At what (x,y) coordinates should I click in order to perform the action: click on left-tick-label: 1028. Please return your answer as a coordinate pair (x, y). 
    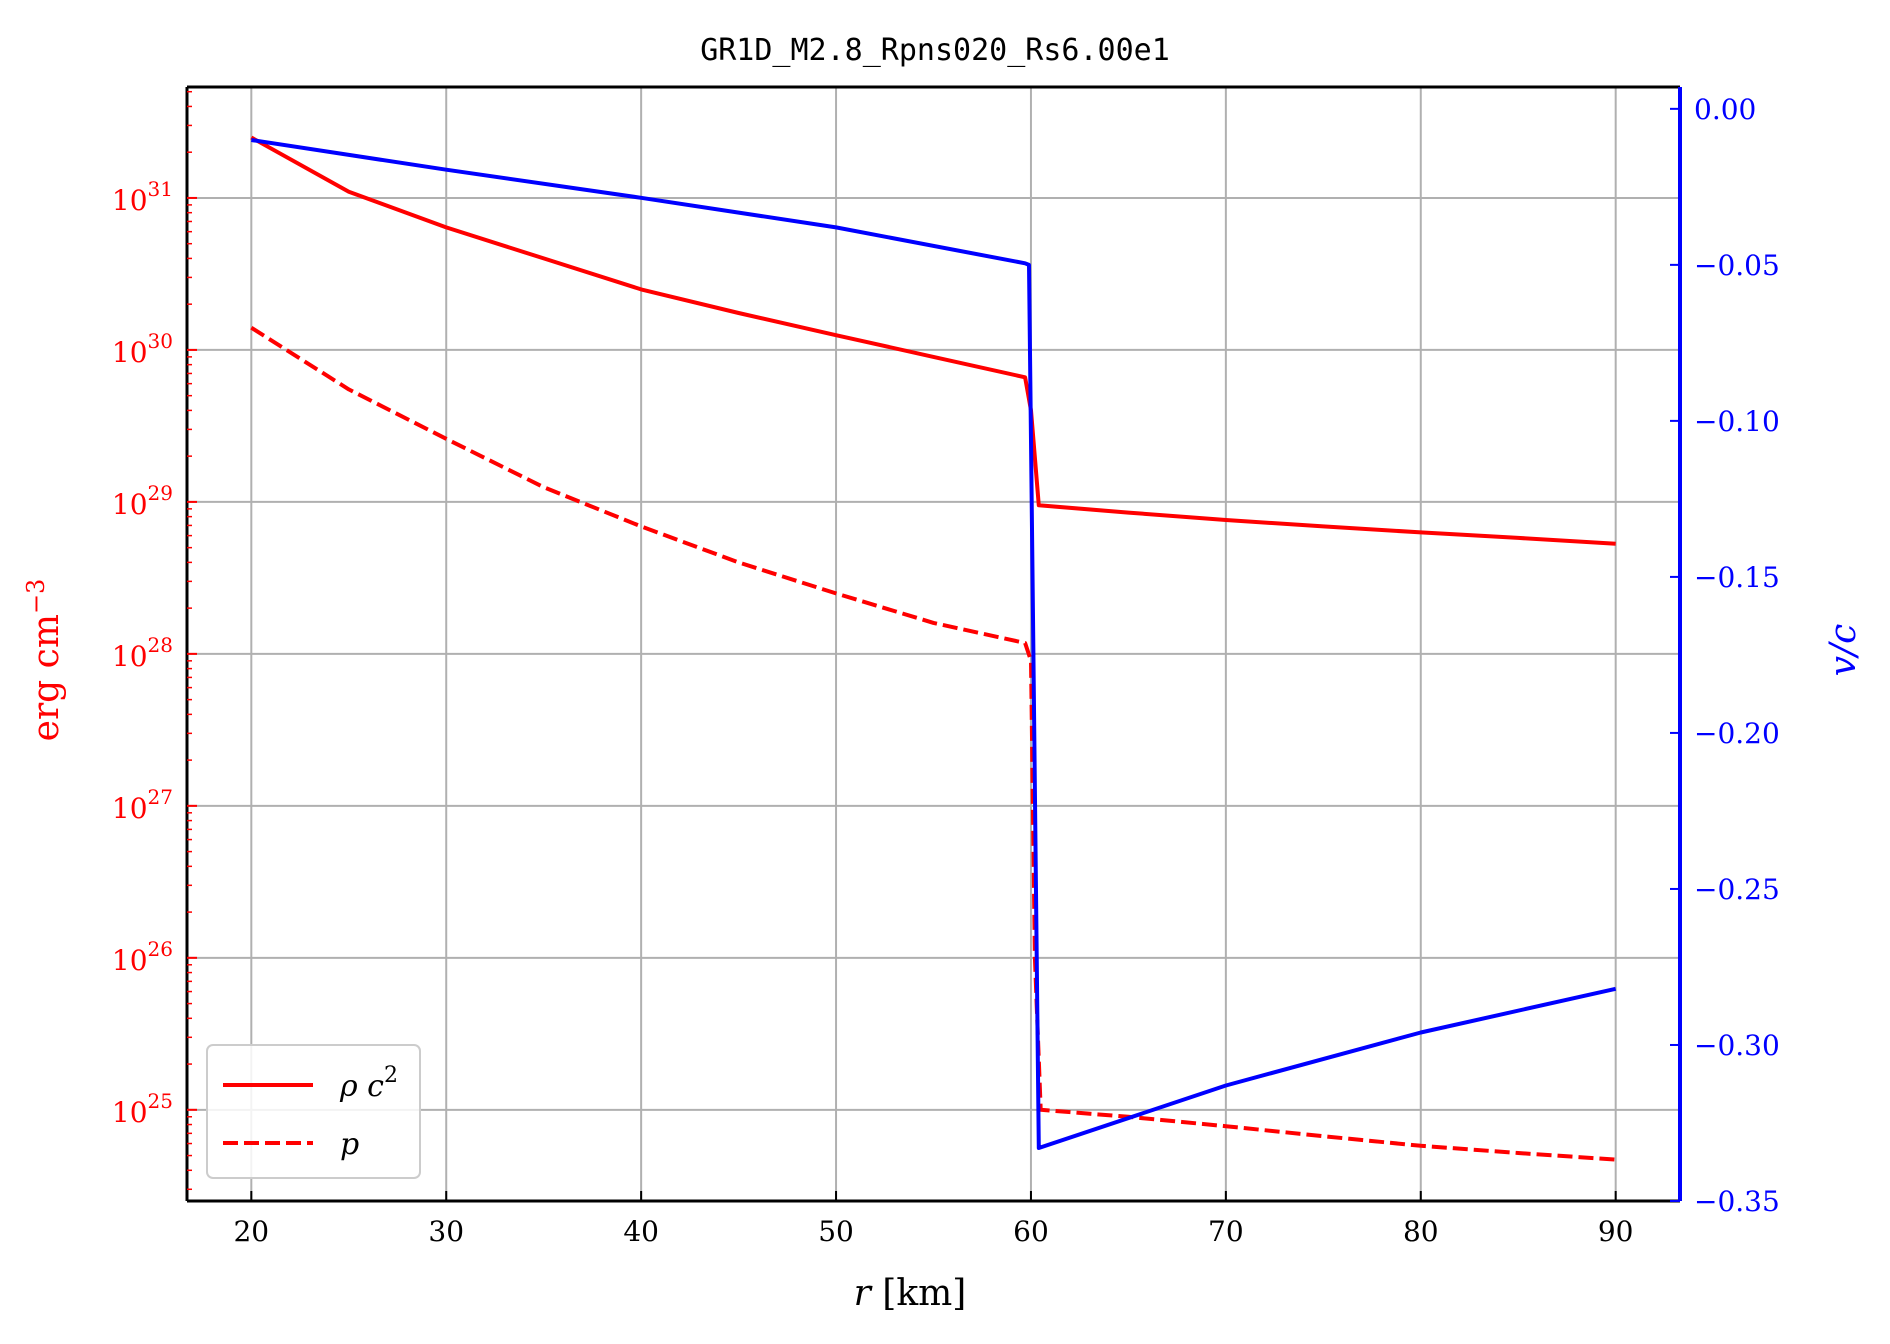
    Looking at the image, I should click on (142, 653).